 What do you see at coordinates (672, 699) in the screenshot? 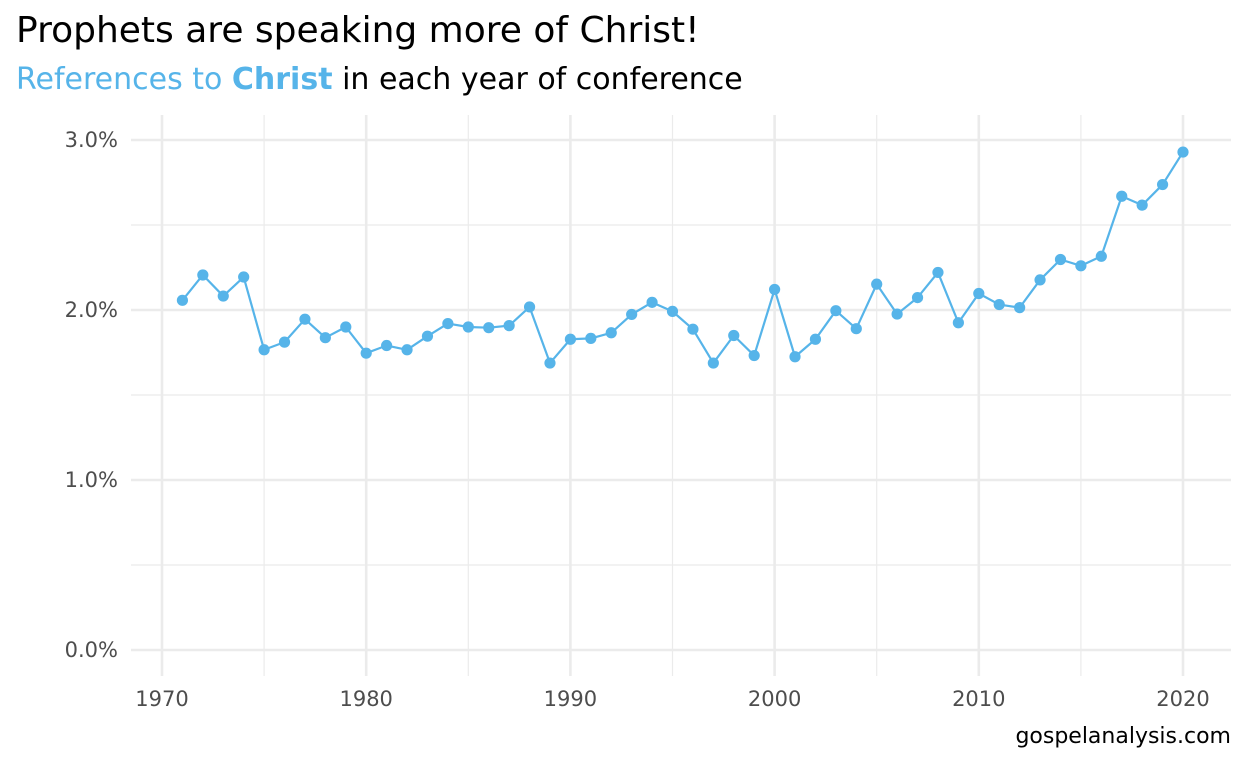
I see `x-axis-tick-labels: 1970 1980 1990 2000 2010 2020` at bounding box center [672, 699].